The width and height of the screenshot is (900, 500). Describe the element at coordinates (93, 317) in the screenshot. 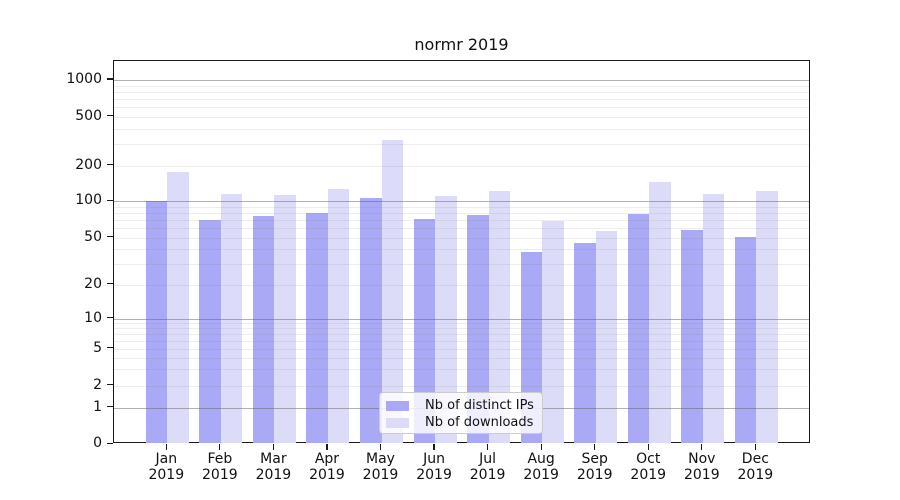

I see `y-tick-label: 10` at that location.